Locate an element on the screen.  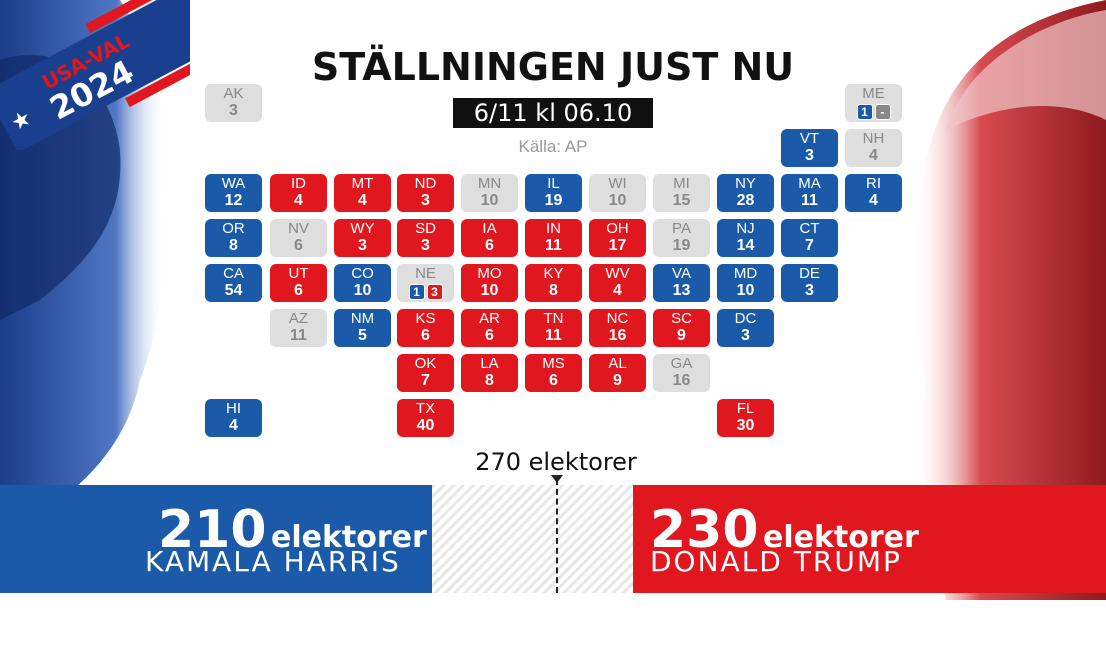
state-tile-pa: PA 19 is located at coordinates (681, 238).